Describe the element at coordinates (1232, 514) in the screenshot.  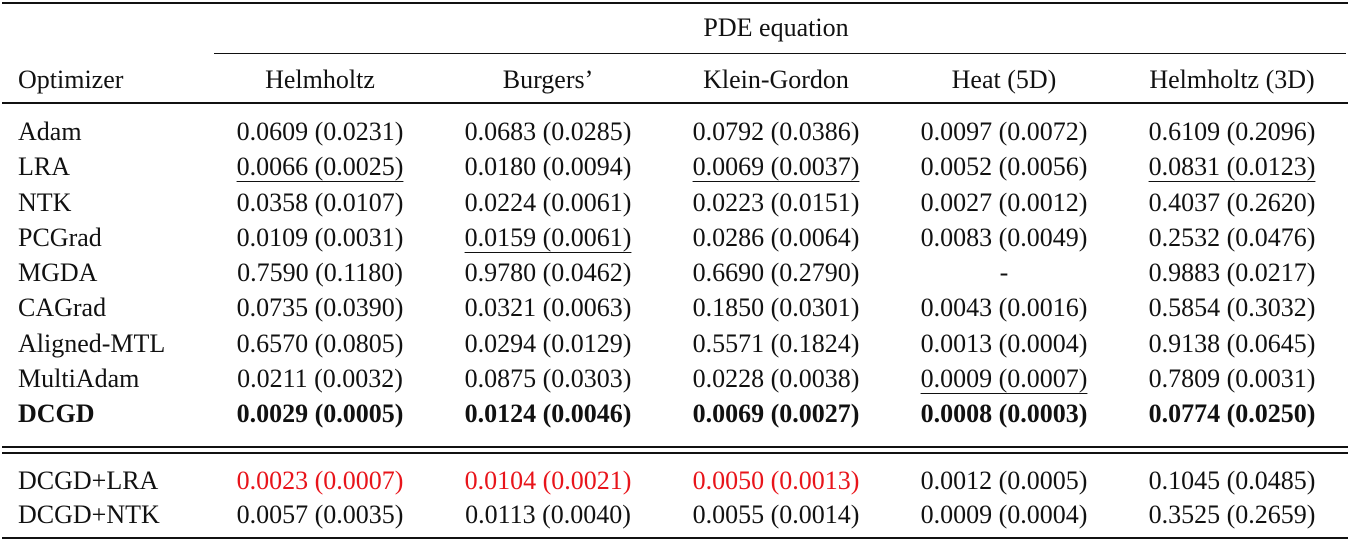
I see `cell-value: 0.3525 (0.2659)` at that location.